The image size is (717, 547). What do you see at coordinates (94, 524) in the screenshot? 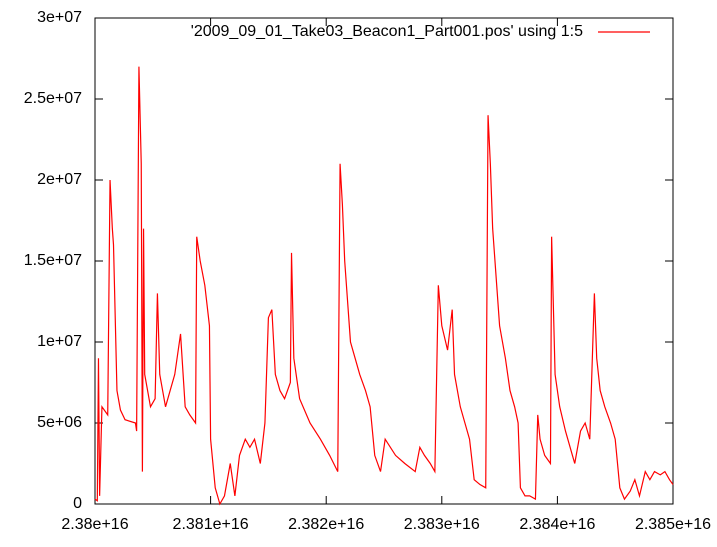
I see `x-tick-label: 2.38e+16` at bounding box center [94, 524].